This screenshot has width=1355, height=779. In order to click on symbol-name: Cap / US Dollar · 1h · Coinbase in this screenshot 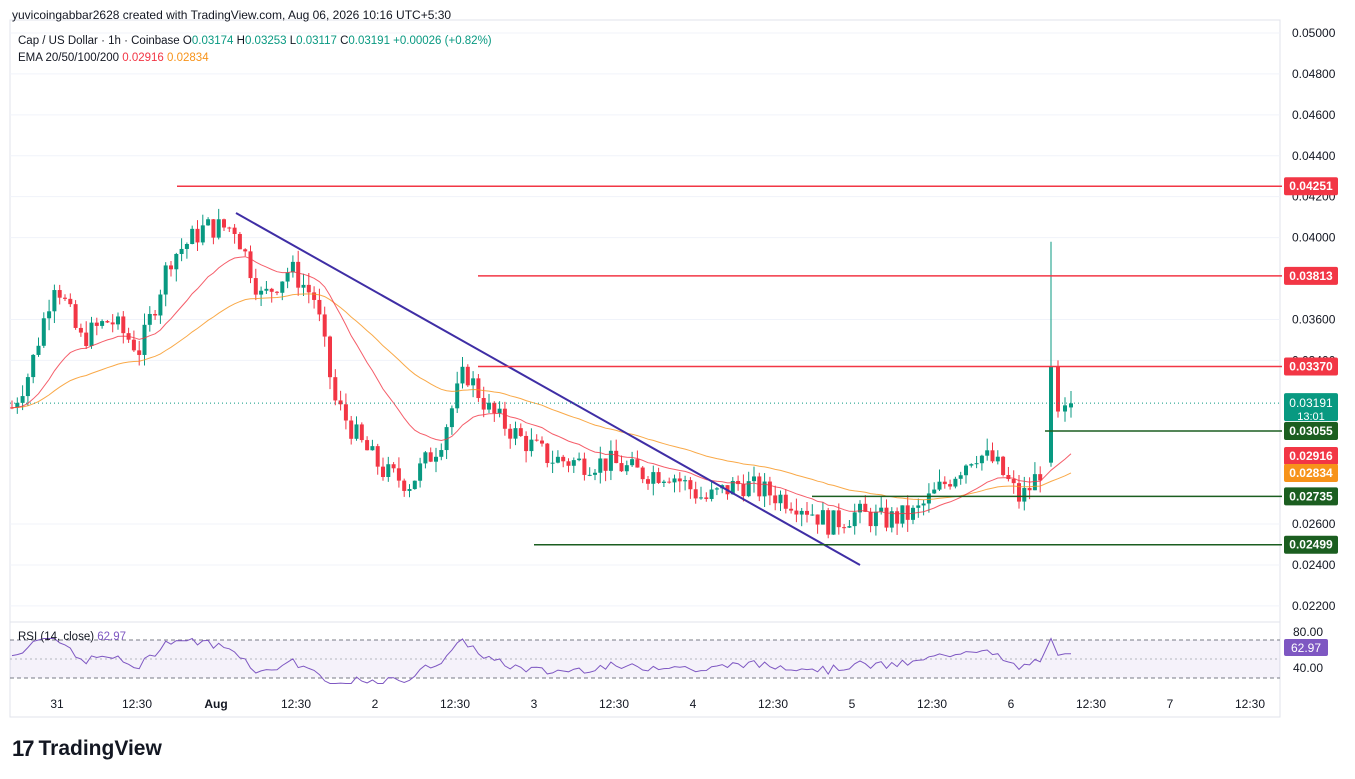, I will do `click(99, 41)`.